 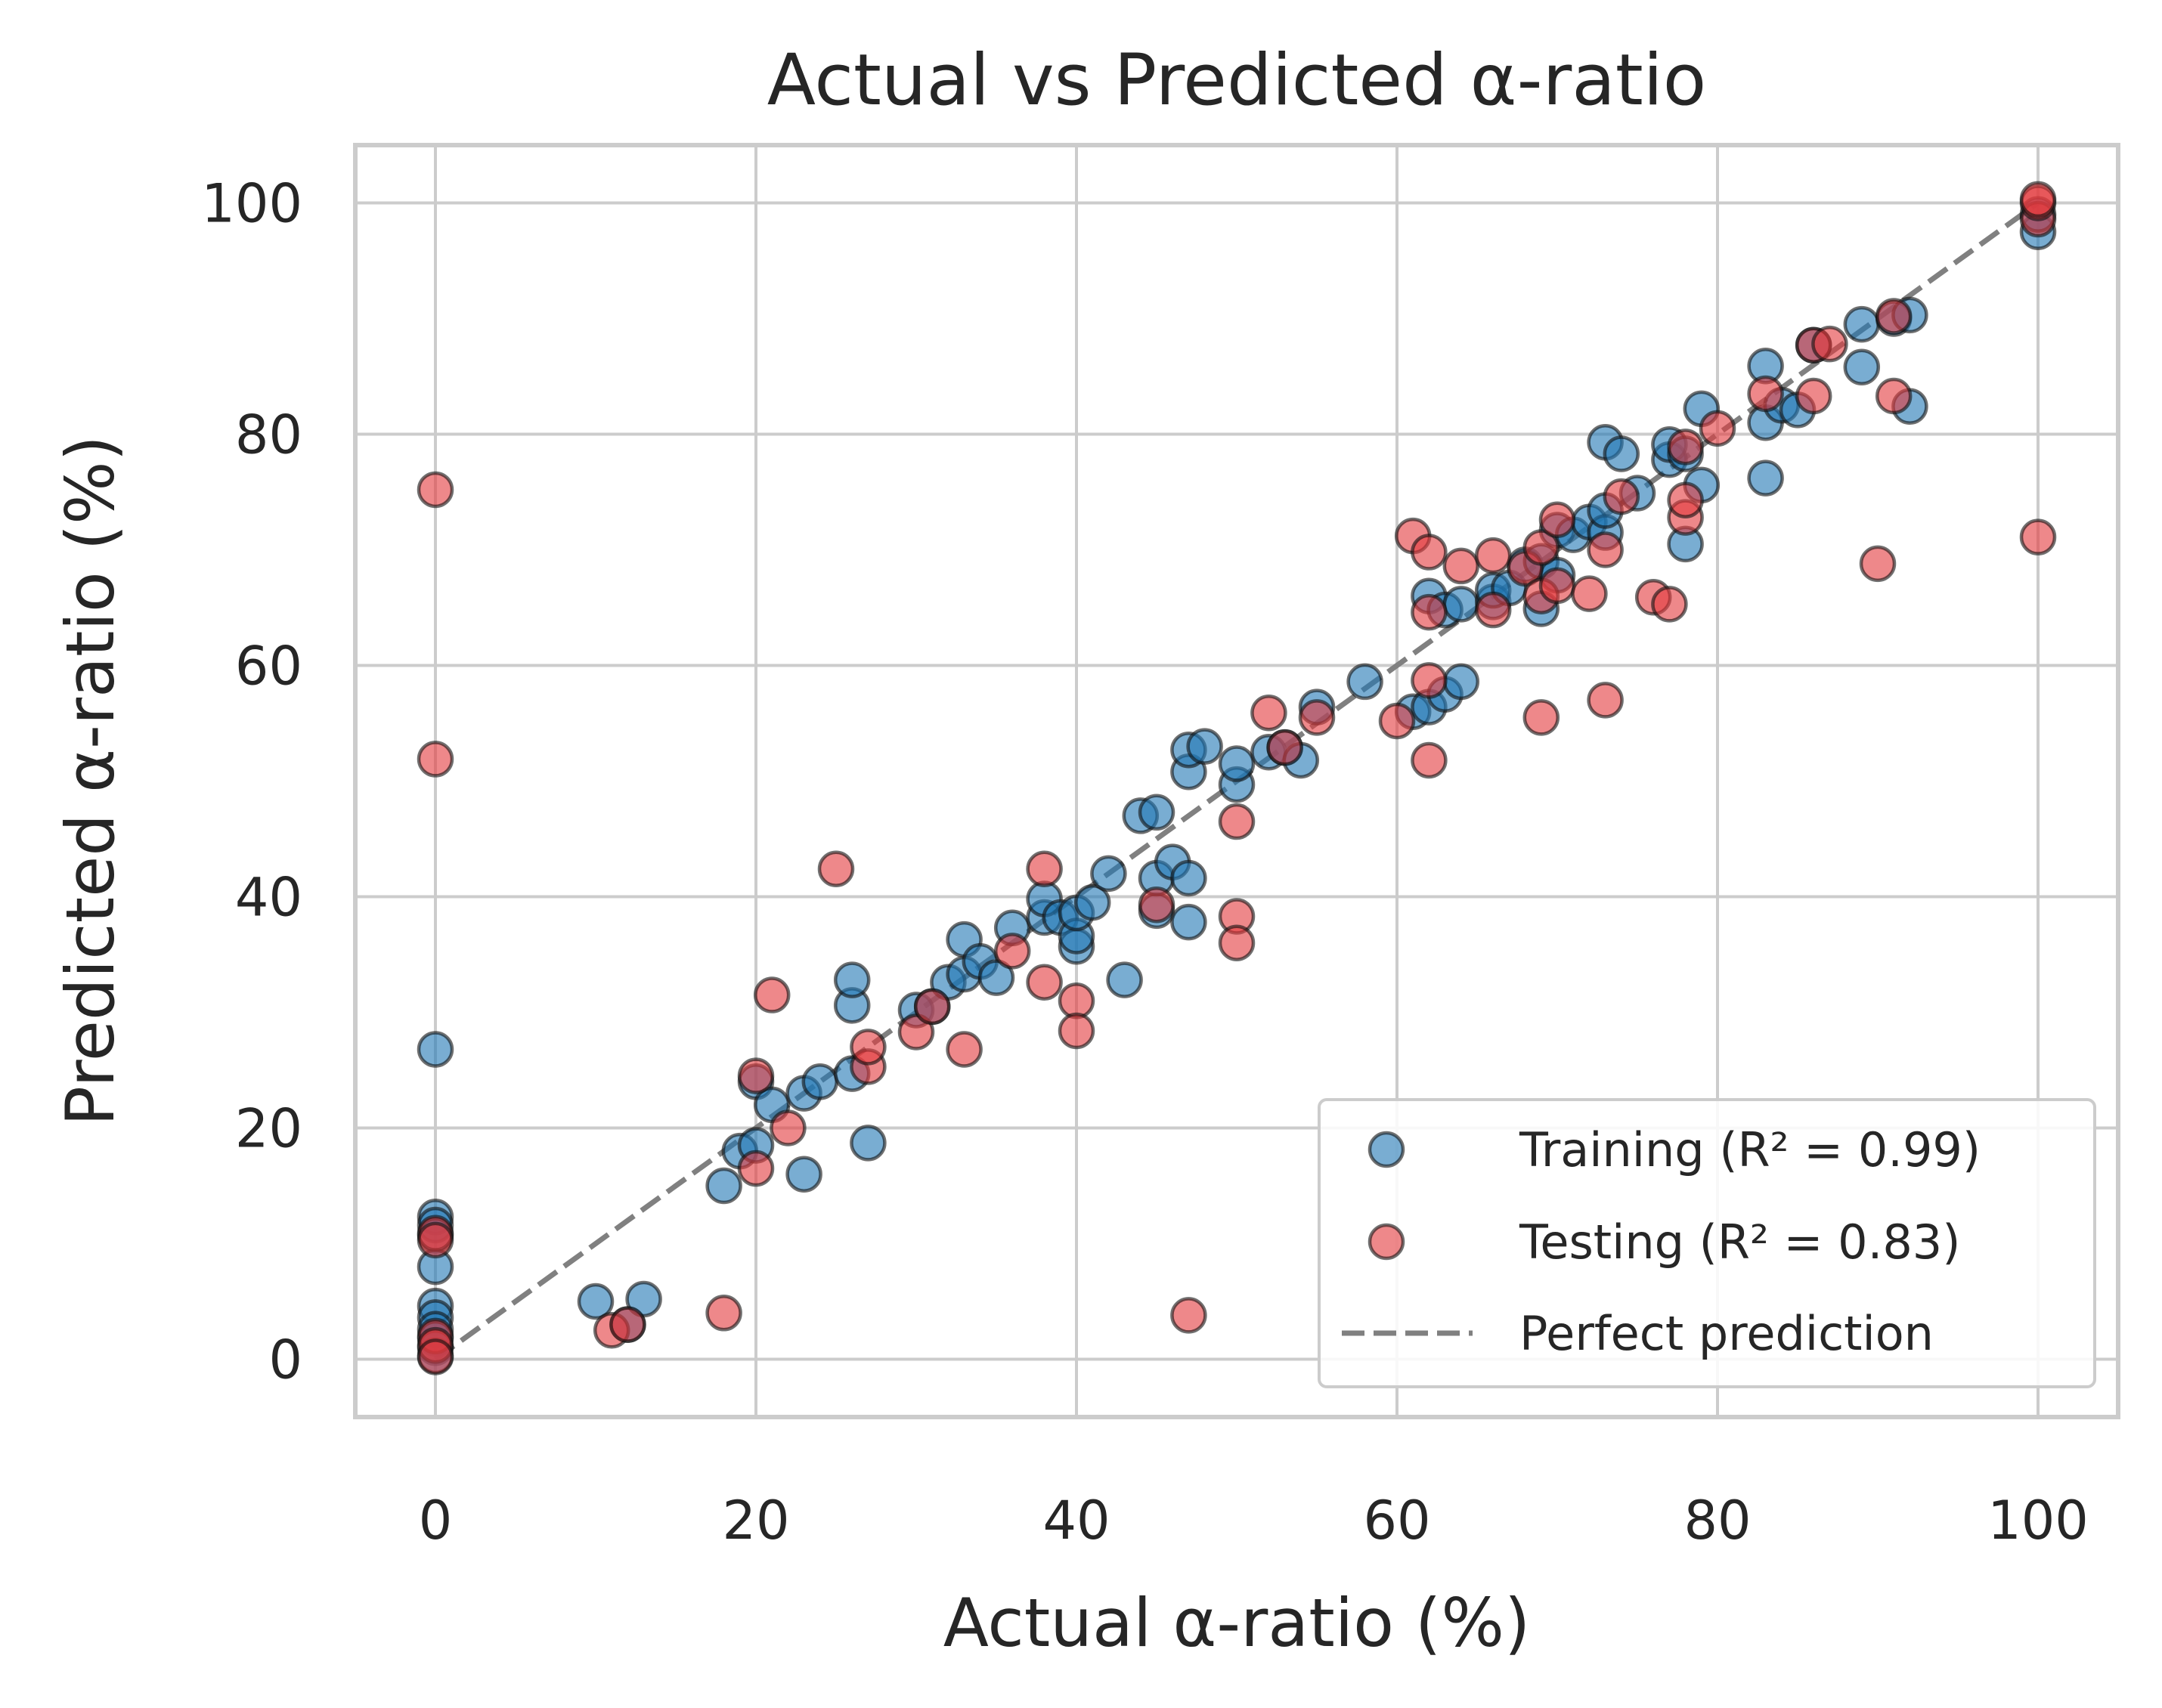 What do you see at coordinates (436, 1521) in the screenshot?
I see `x-tick-label: 0` at bounding box center [436, 1521].